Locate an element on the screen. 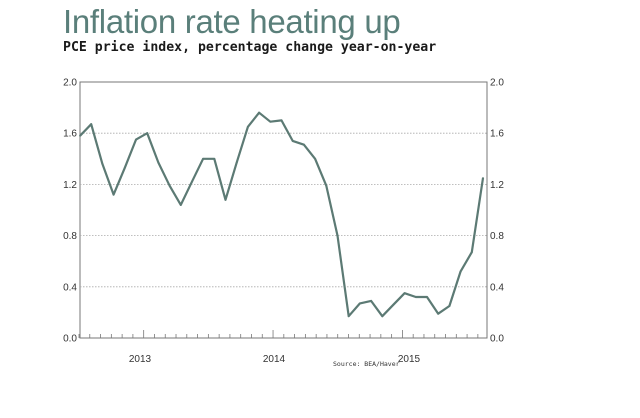 This screenshot has width=640, height=418. y-tick-label-right: 0.0 is located at coordinates (497, 339).